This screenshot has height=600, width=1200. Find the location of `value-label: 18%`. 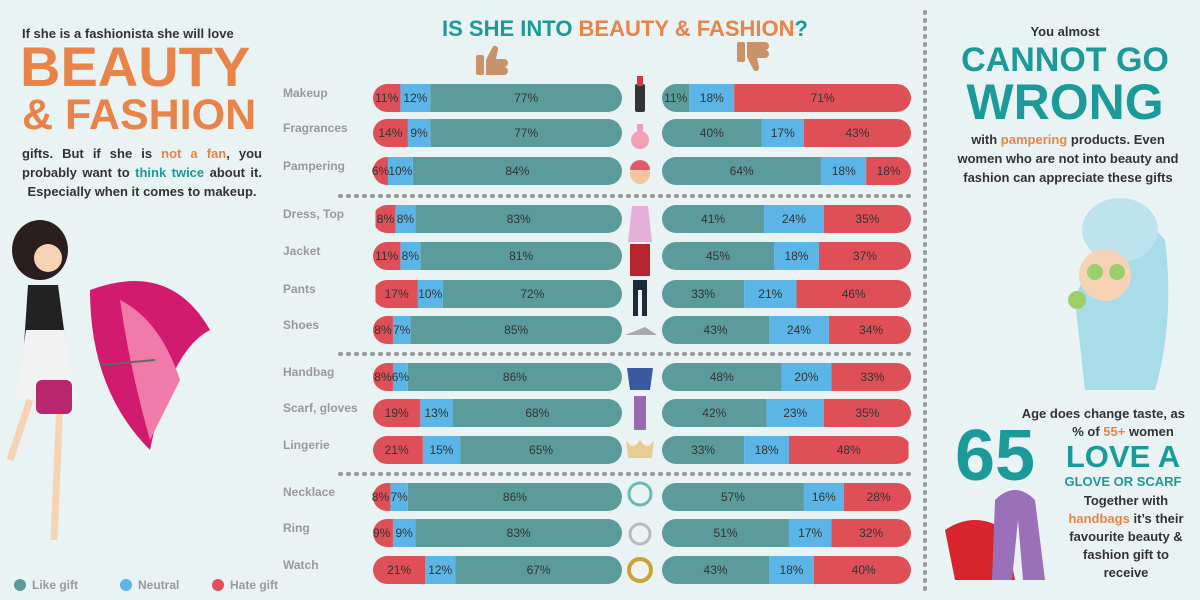

value-label: 18% is located at coordinates (767, 450).